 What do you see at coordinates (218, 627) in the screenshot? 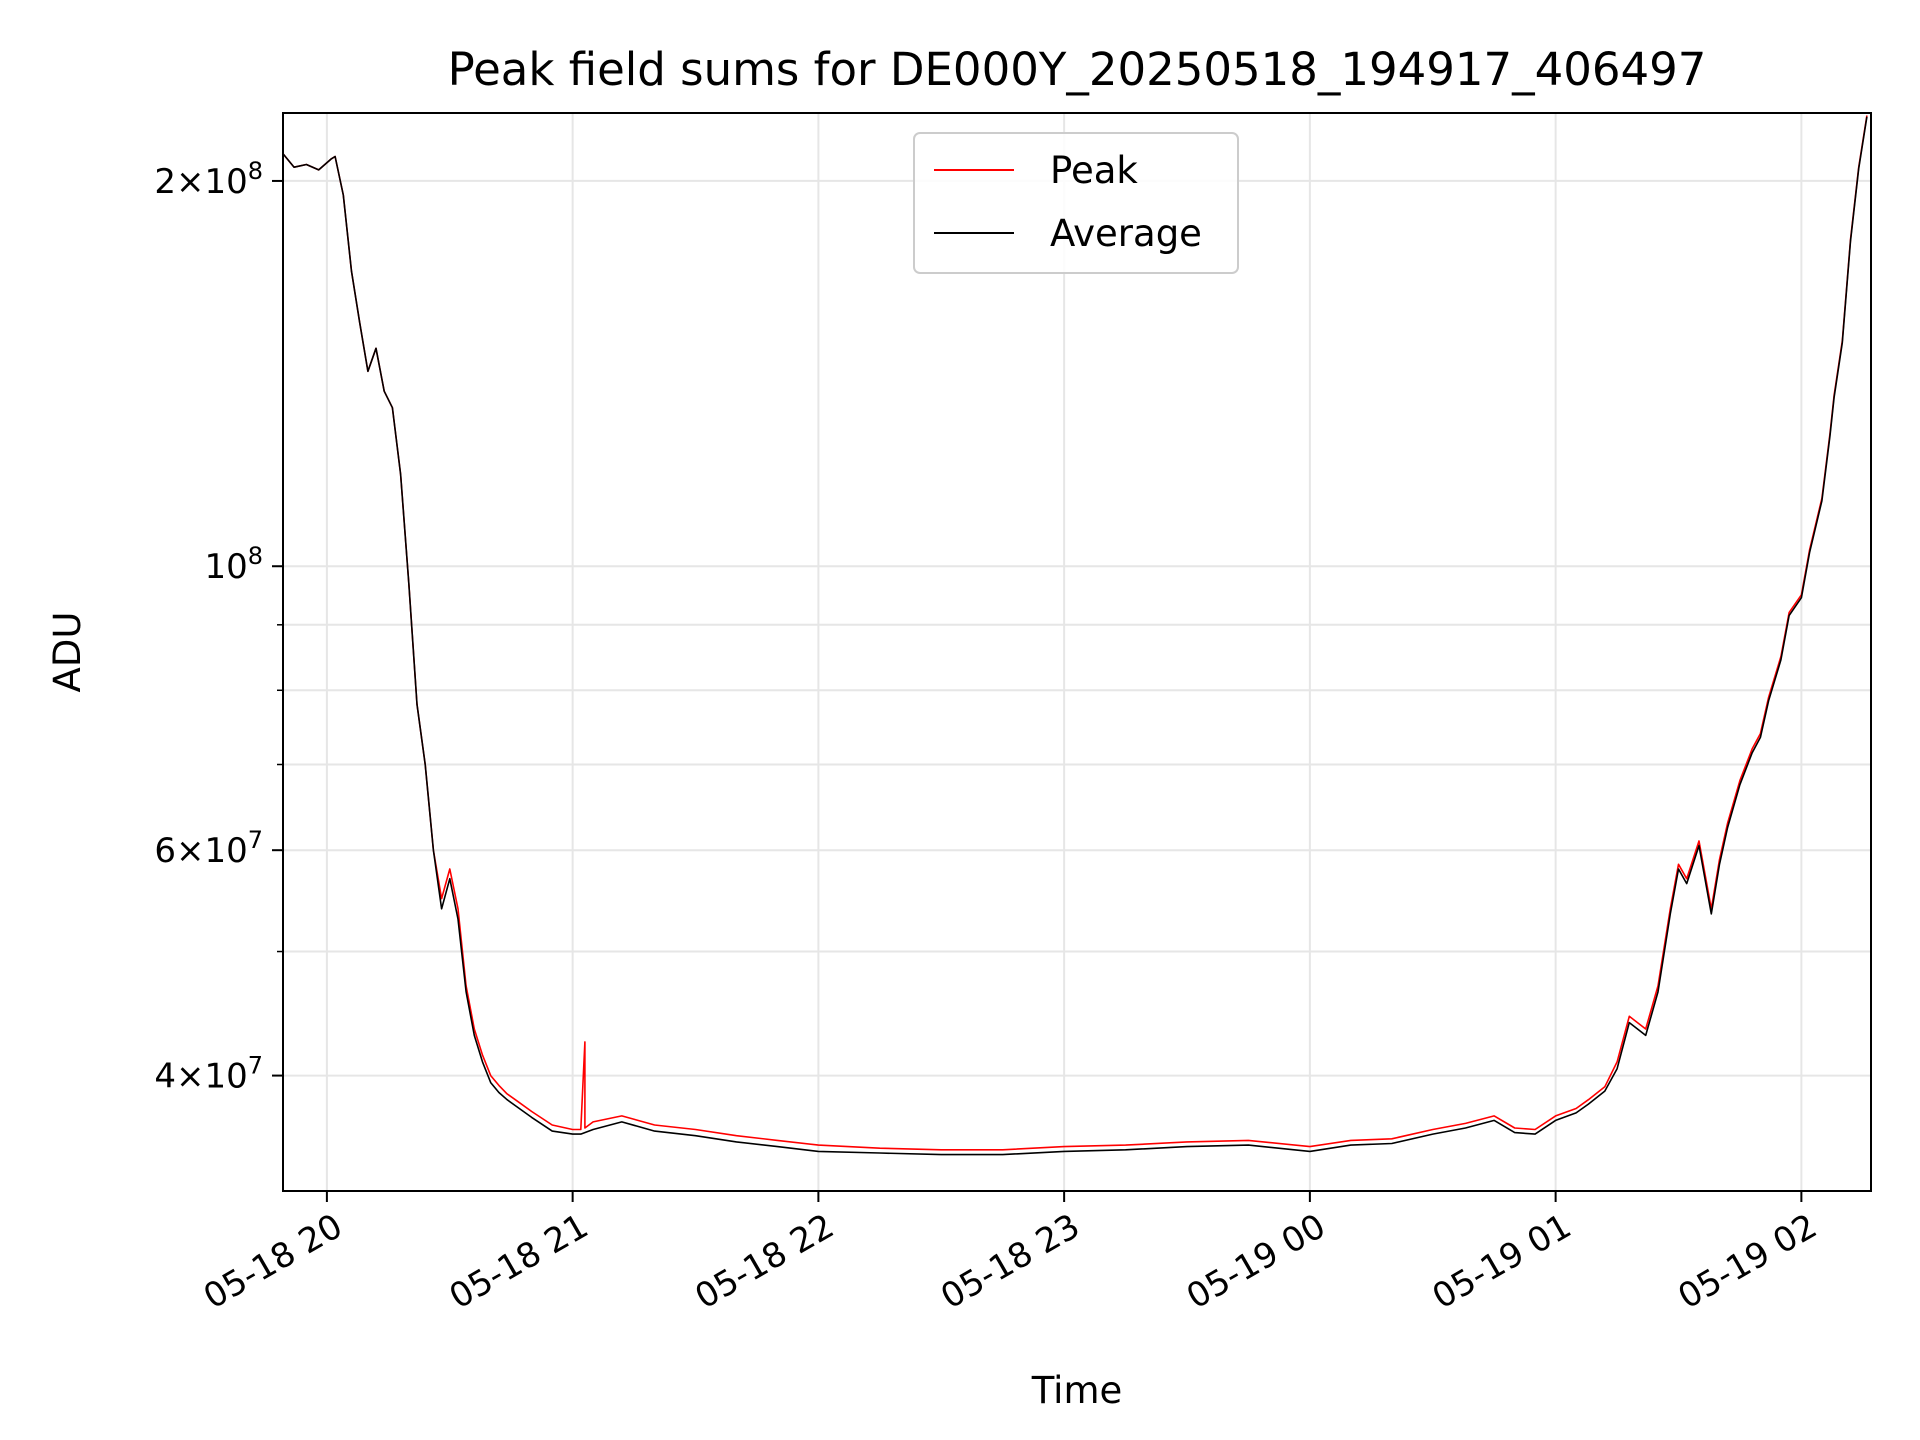
I see `y-axis: 4×107 6×107 108 2×108` at bounding box center [218, 627].